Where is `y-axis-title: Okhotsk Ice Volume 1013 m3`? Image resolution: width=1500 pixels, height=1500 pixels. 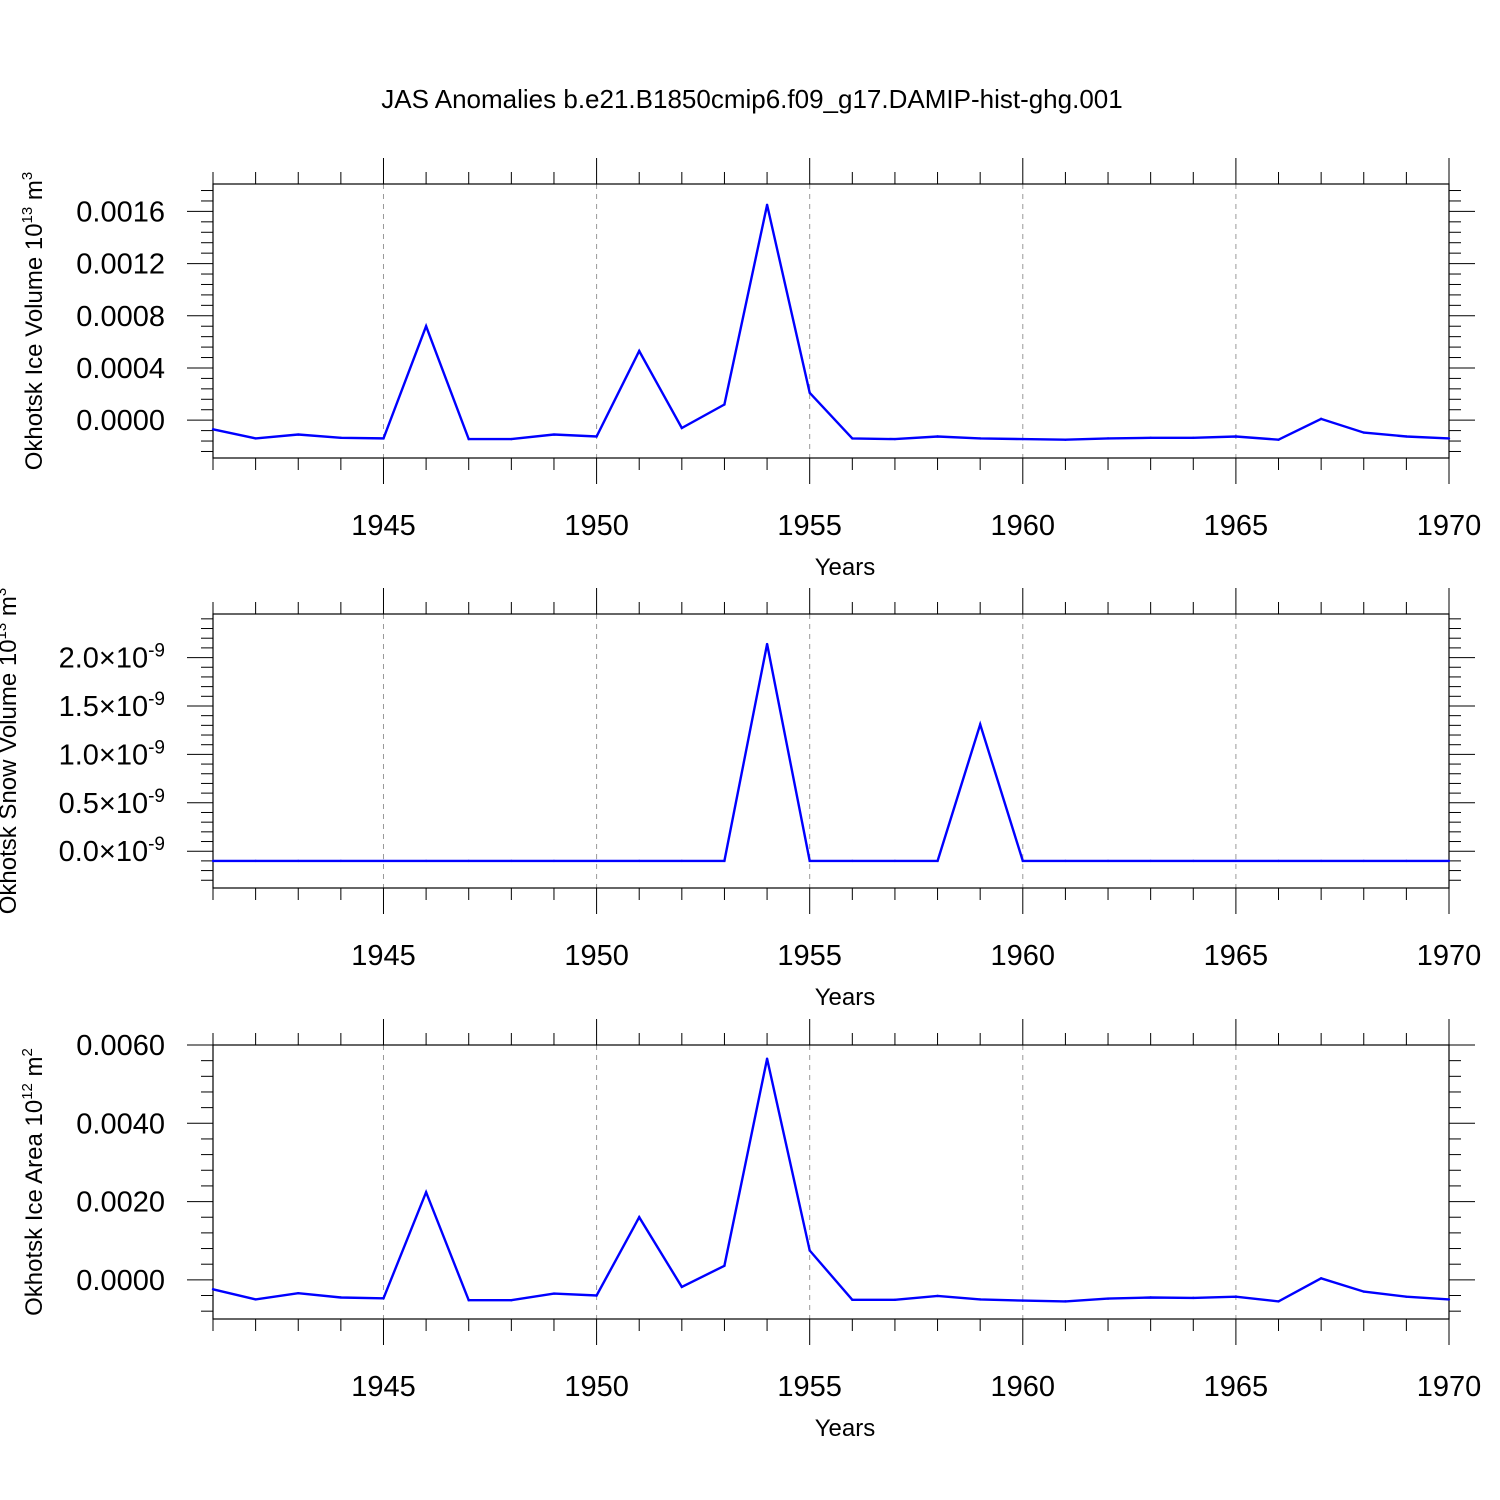 y-axis-title: Okhotsk Ice Volume 1013 m3 is located at coordinates (33, 321).